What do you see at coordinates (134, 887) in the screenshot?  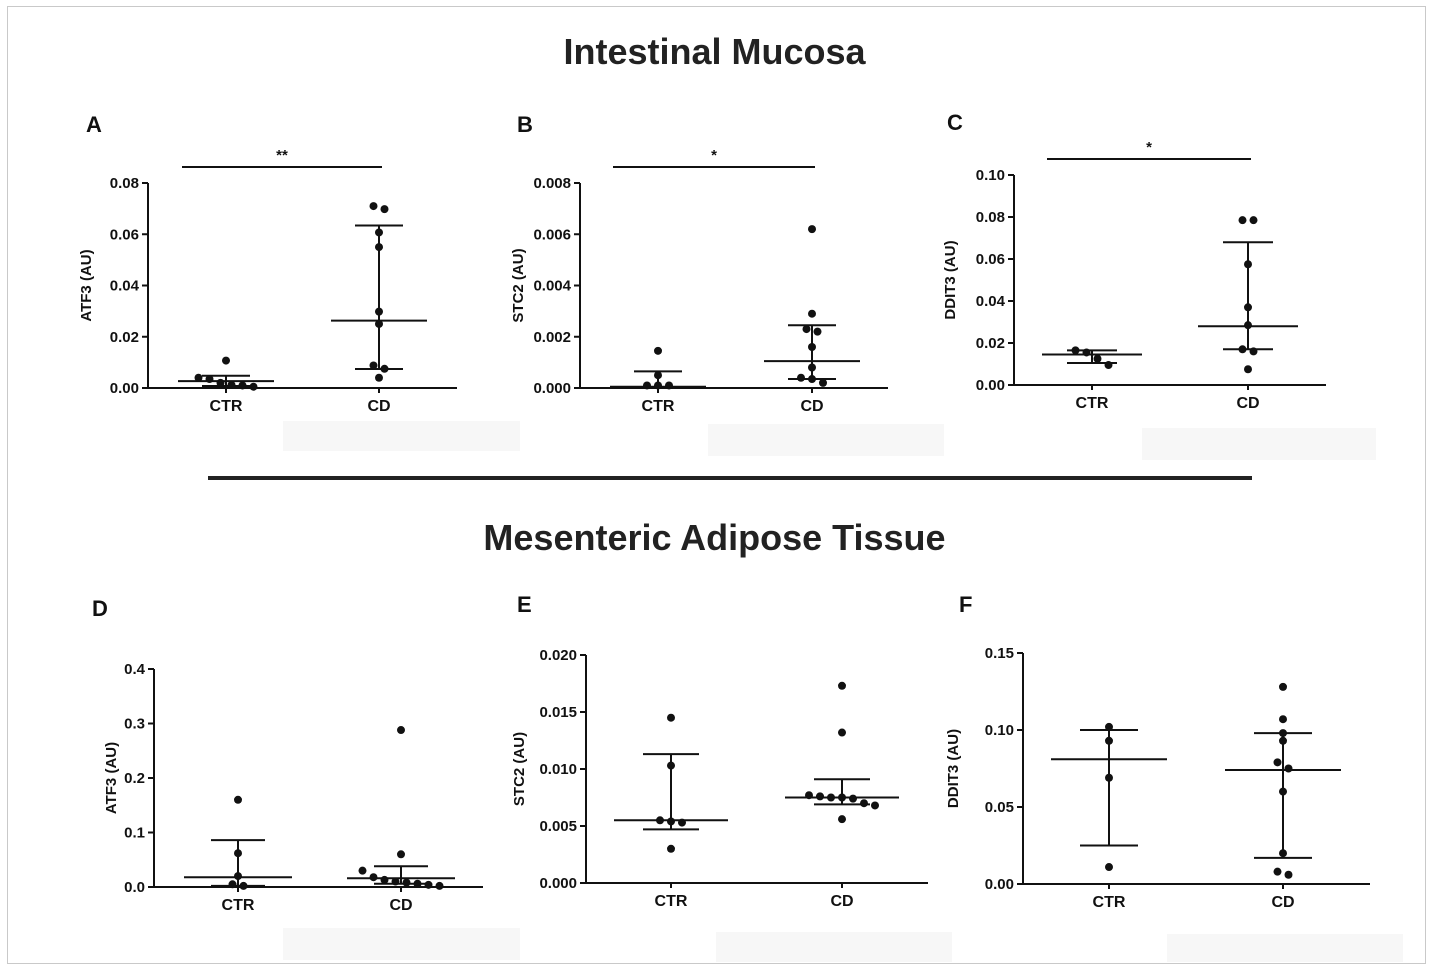 I see `y-tick-label: 0.0` at bounding box center [134, 887].